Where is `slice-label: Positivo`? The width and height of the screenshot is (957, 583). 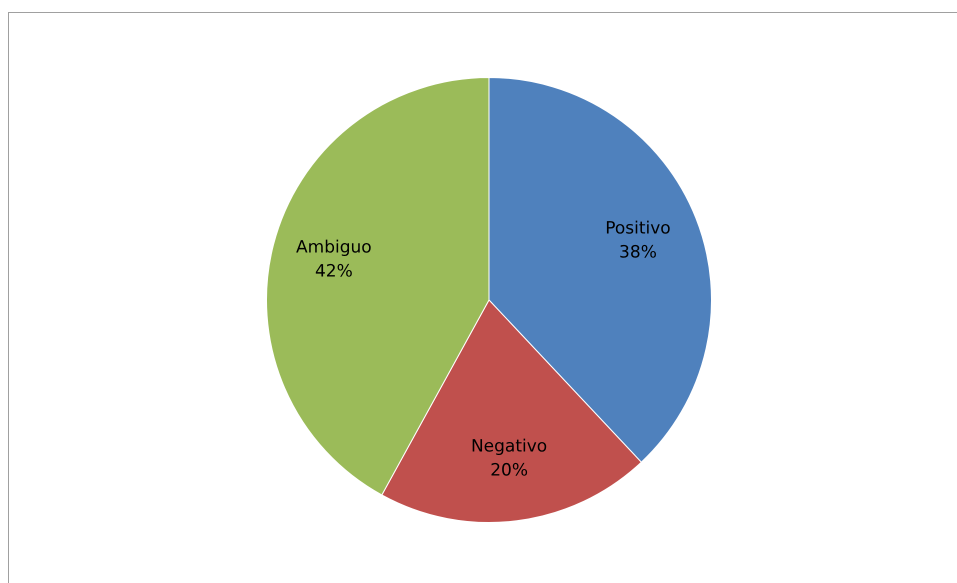 slice-label: Positivo is located at coordinates (638, 228).